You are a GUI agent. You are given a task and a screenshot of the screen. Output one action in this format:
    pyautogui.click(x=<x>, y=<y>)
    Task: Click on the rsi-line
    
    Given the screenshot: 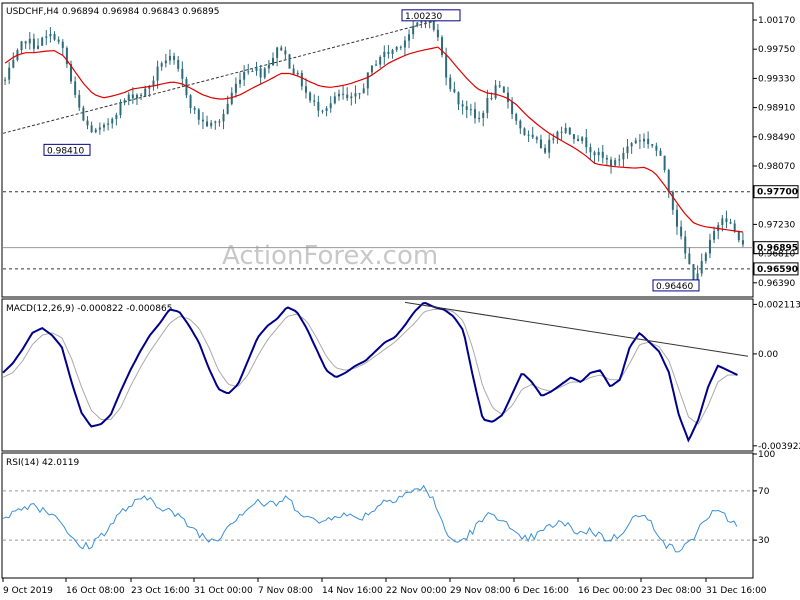 What is the action you would take?
    pyautogui.click(x=370, y=518)
    